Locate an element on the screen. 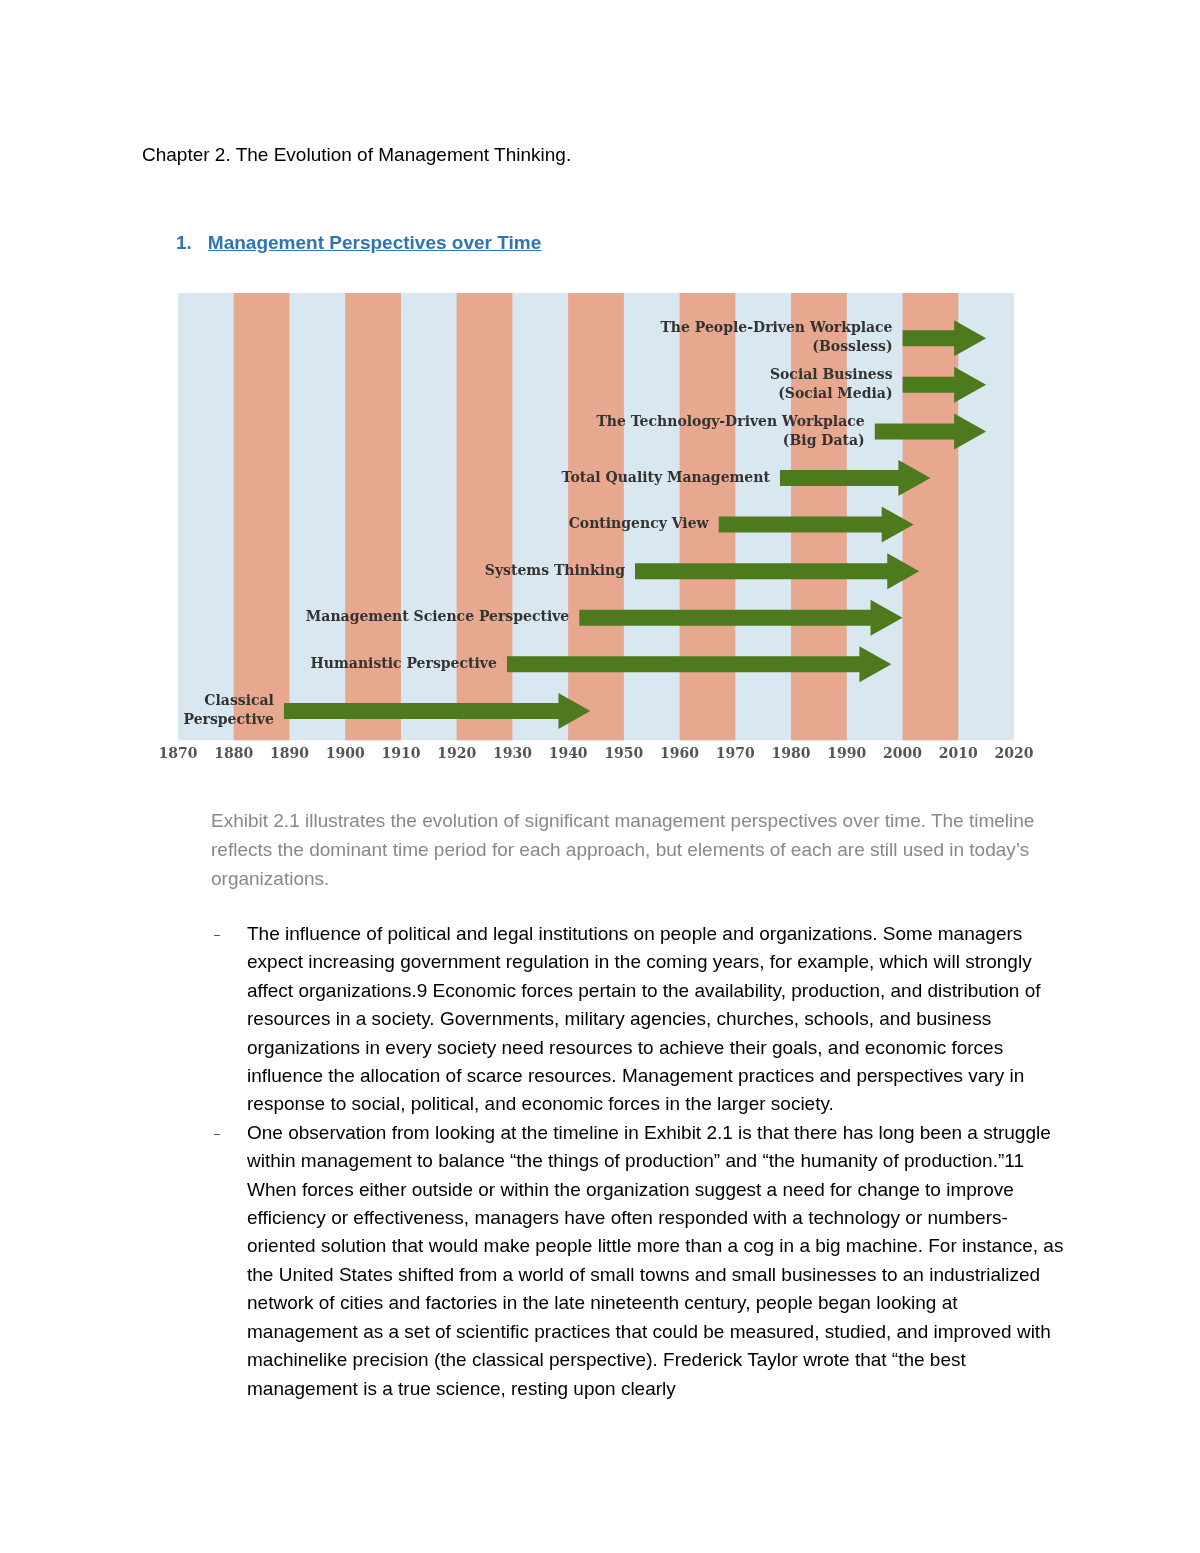 The width and height of the screenshot is (1200, 1553). x-tick-label: 1970 is located at coordinates (735, 753).